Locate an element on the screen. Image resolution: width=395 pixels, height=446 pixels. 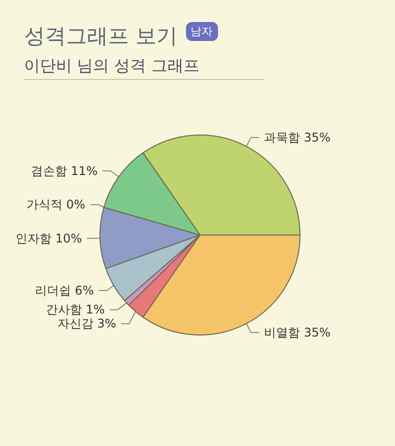
chart-title: 성격그래프 보기 is located at coordinates (101, 36).